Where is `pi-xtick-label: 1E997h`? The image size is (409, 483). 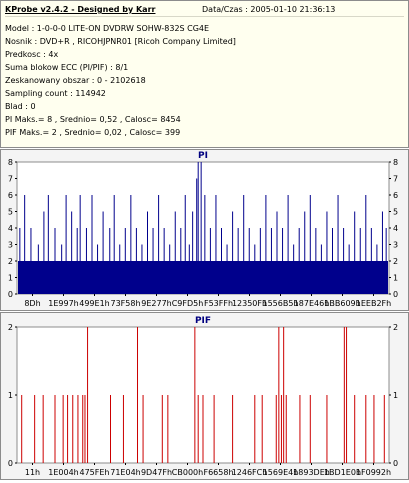 pi-xtick-label: 1E997h is located at coordinates (63, 303).